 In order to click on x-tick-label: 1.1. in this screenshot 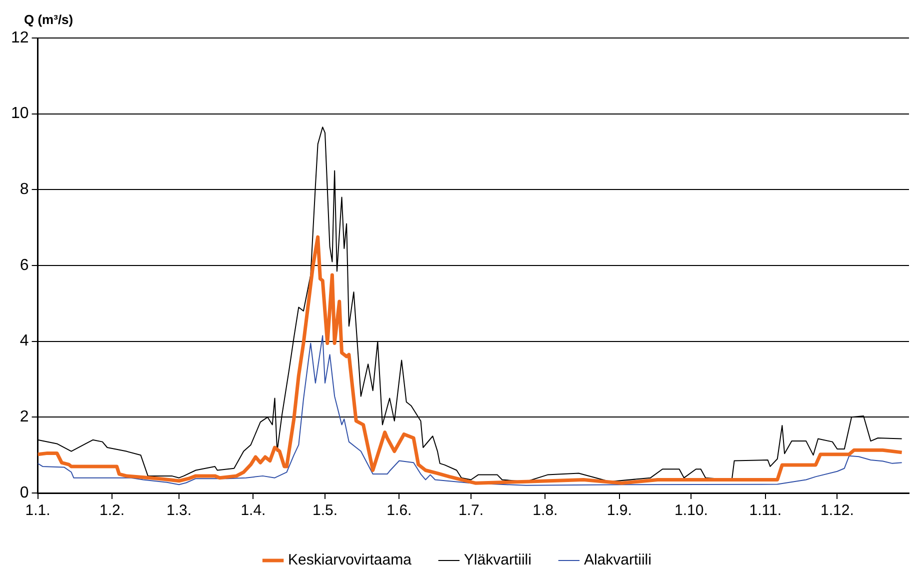, I will do `click(37, 511)`.